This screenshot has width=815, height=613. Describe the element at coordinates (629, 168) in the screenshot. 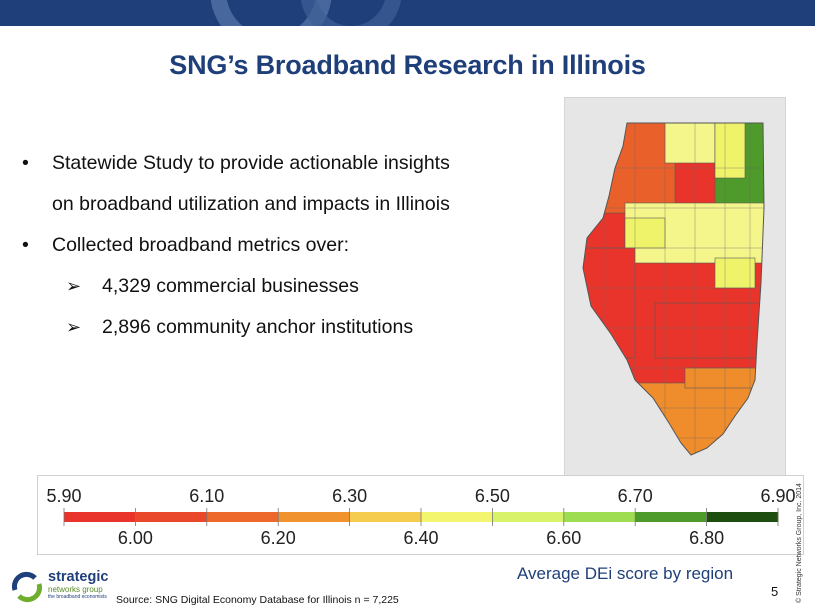

I see `region-northwest` at that location.